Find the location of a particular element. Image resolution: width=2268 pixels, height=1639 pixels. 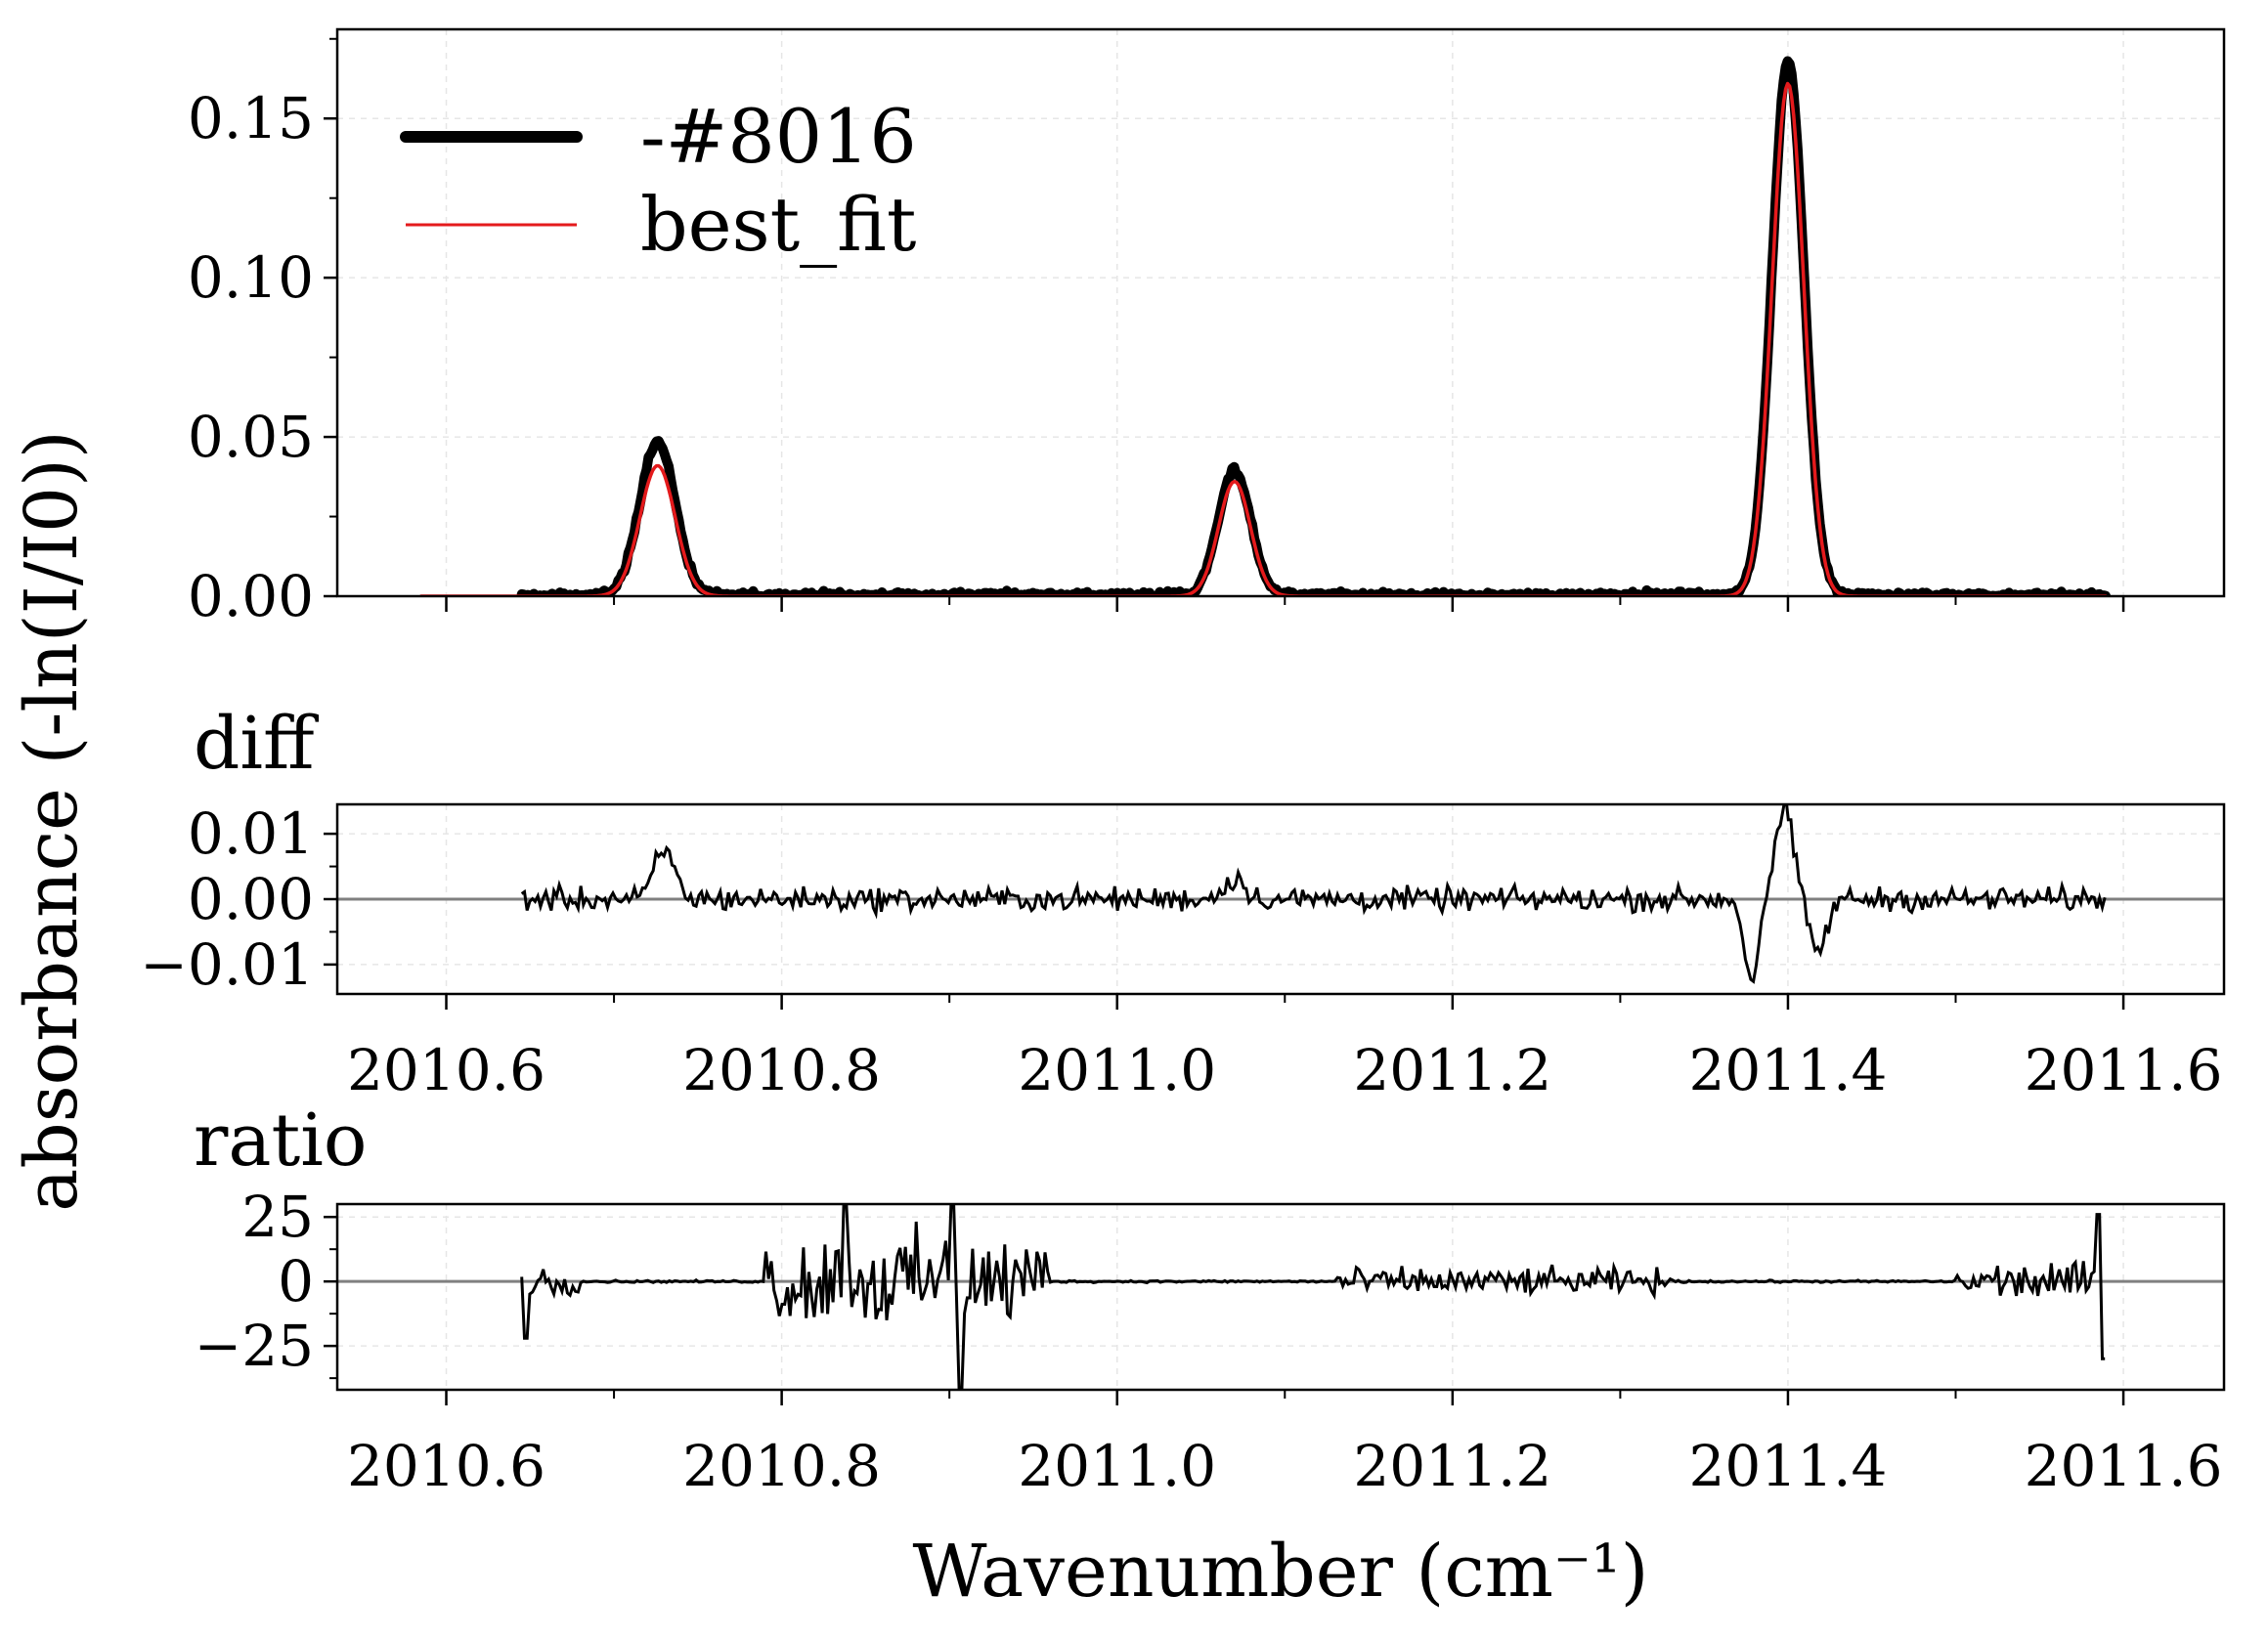

y-tick-label: 0 is located at coordinates (296, 1281).